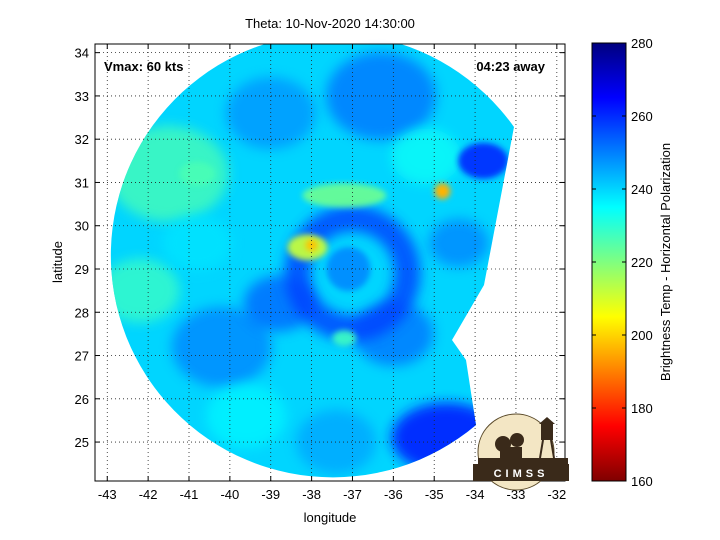  Describe the element at coordinates (82, 182) in the screenshot. I see `y-tick-label: 31` at that location.